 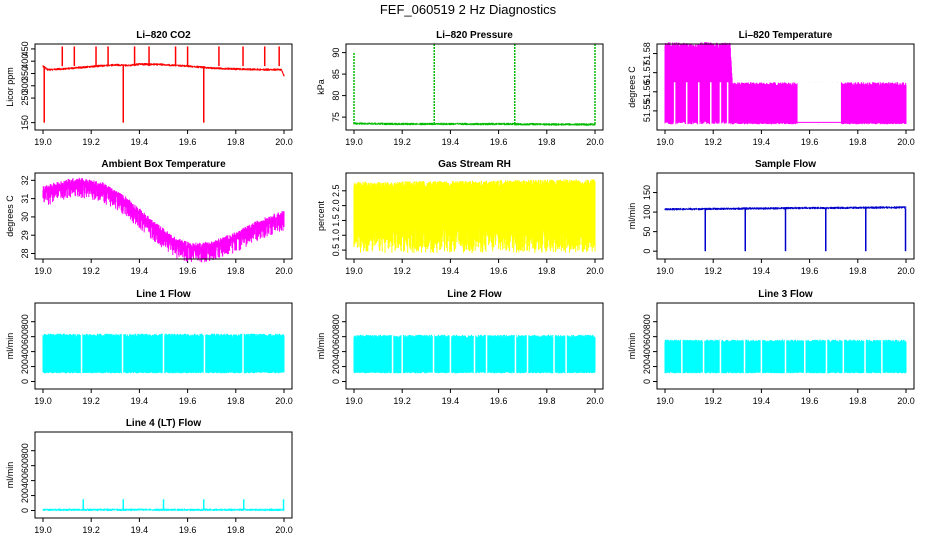 What do you see at coordinates (25, 199) in the screenshot?
I see `y-tick-label: 31` at bounding box center [25, 199].